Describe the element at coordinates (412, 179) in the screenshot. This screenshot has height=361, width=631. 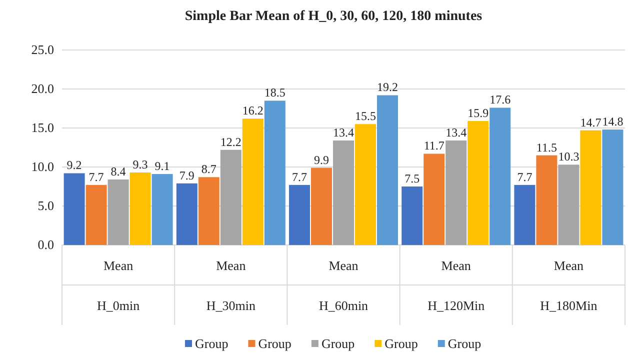
I see `data-label: 7.5` at that location.